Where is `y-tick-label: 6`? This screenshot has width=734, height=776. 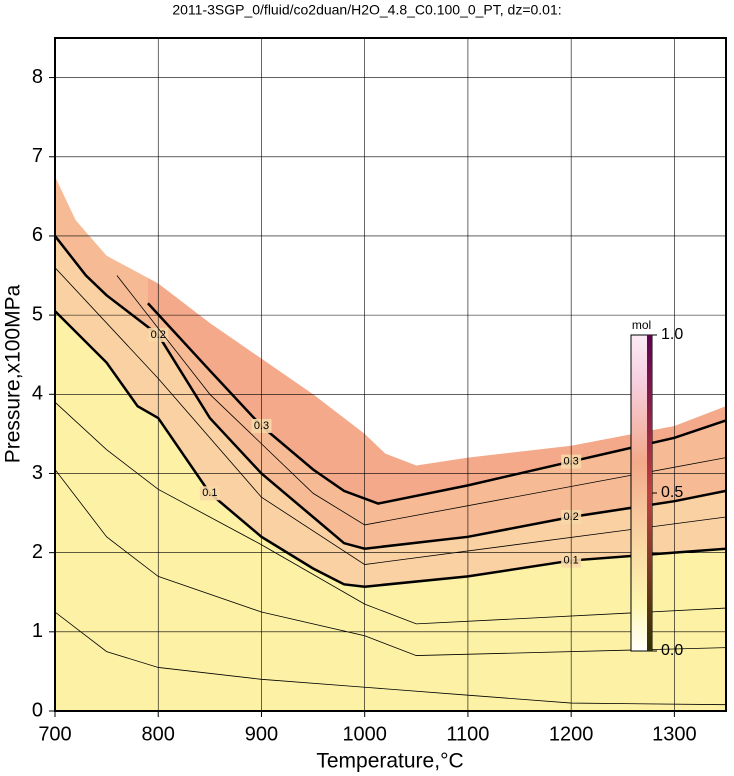 y-tick-label: 6 is located at coordinates (37, 235).